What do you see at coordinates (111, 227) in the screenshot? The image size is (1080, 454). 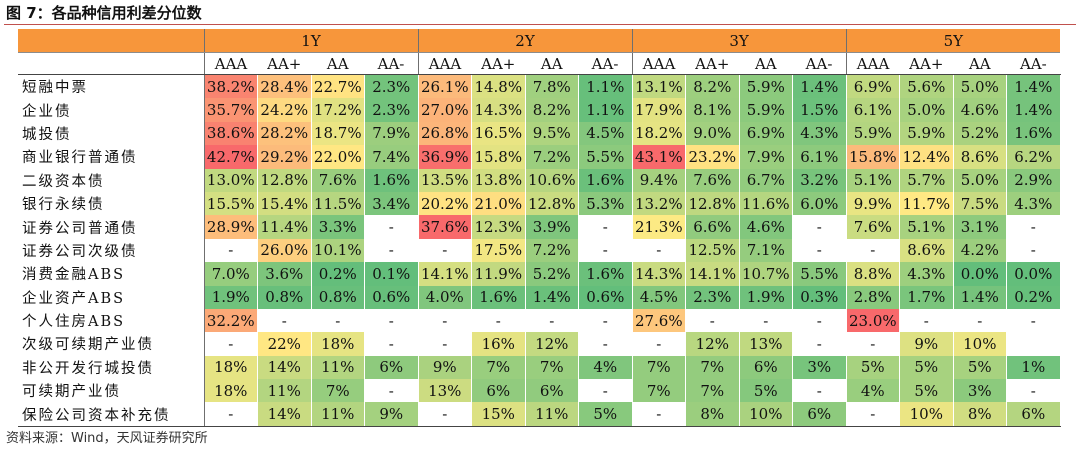 I see `row-label: 证券公司普通债` at bounding box center [111, 227].